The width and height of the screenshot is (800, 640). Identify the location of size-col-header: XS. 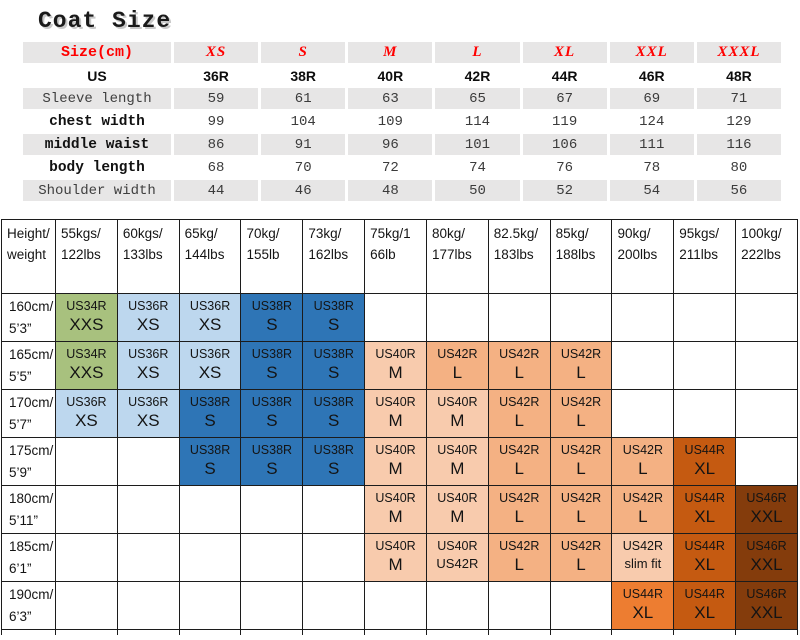
(216, 52).